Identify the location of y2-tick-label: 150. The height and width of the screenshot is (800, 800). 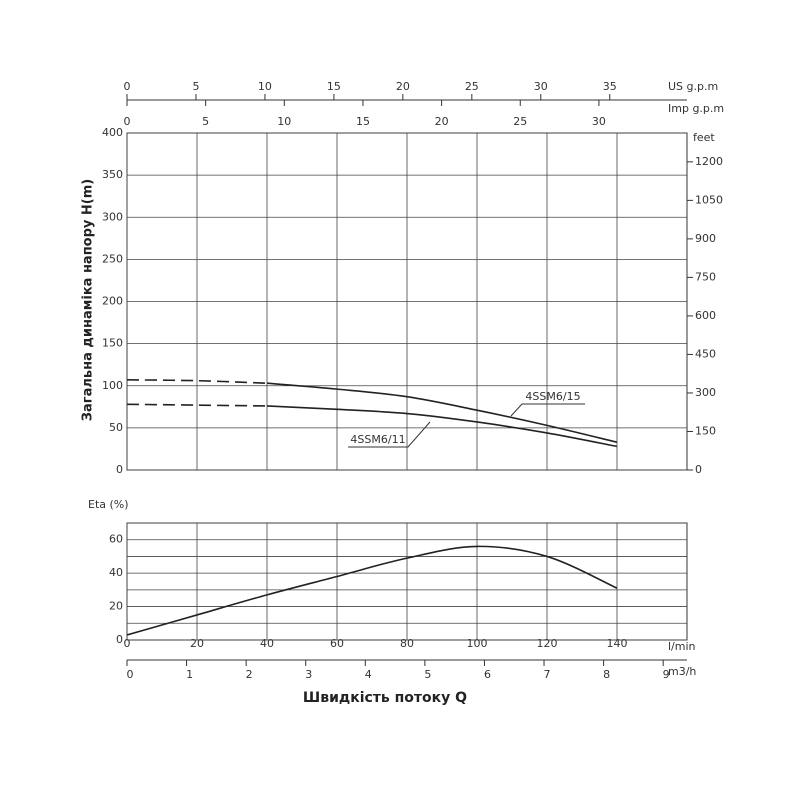
(705, 430).